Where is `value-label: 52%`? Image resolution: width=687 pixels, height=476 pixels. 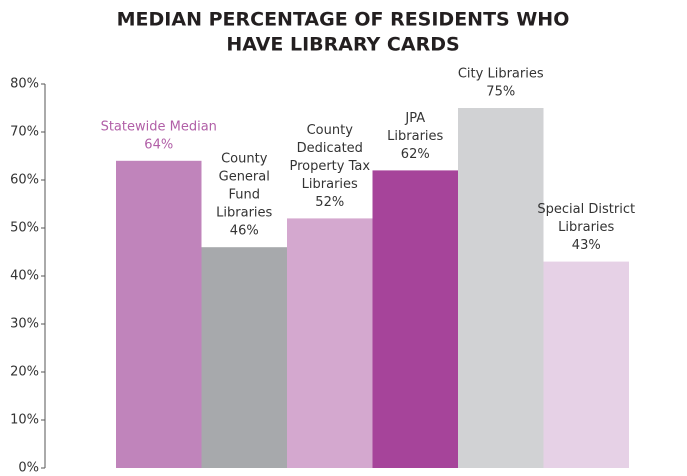 value-label: 52% is located at coordinates (329, 202).